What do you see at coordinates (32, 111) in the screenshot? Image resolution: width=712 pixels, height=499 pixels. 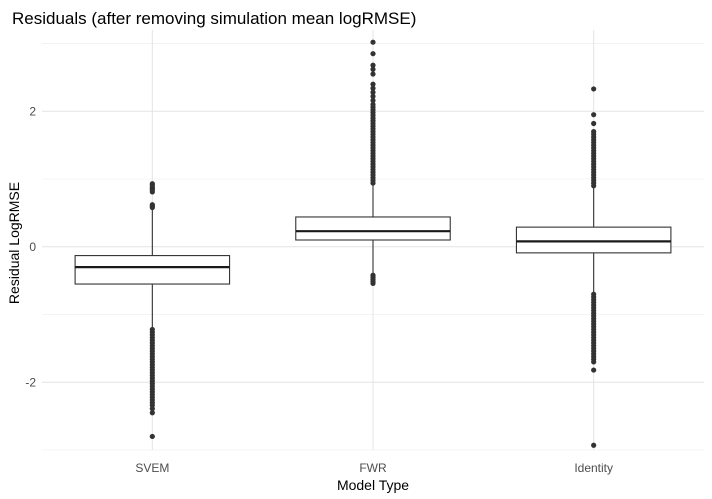 I see `y-tick-label: 2` at bounding box center [32, 111].